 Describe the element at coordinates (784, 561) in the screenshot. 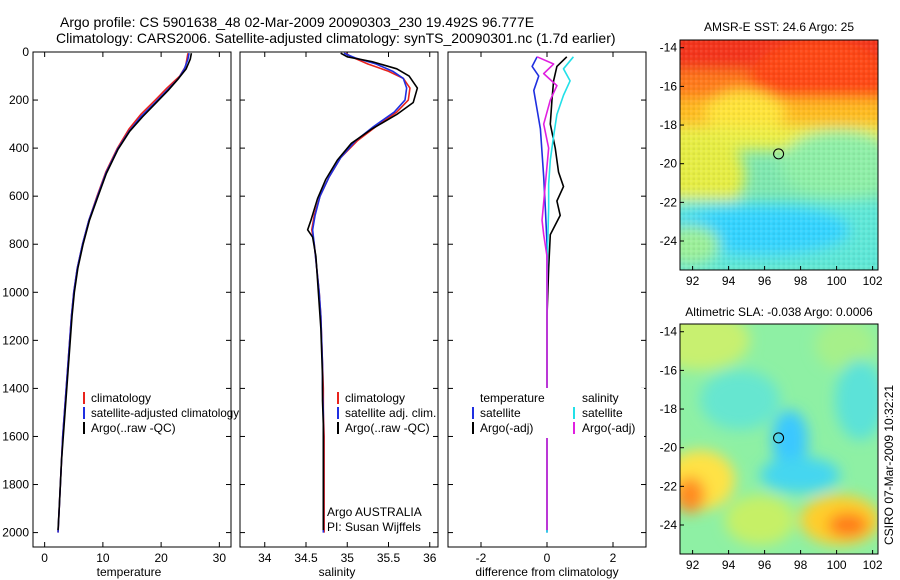

I see `sla-map-x-ticks: 92 94 96 98 100 102` at that location.